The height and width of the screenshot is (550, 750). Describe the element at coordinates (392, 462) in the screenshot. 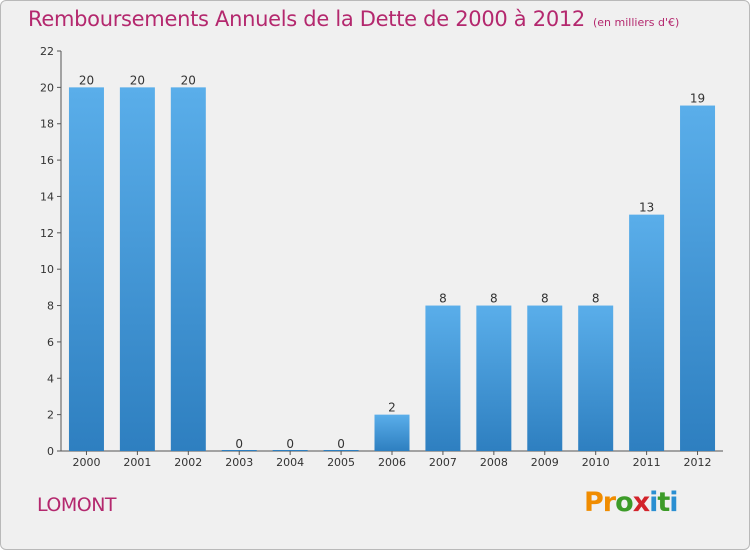

I see `x-tick-label: 2006` at that location.